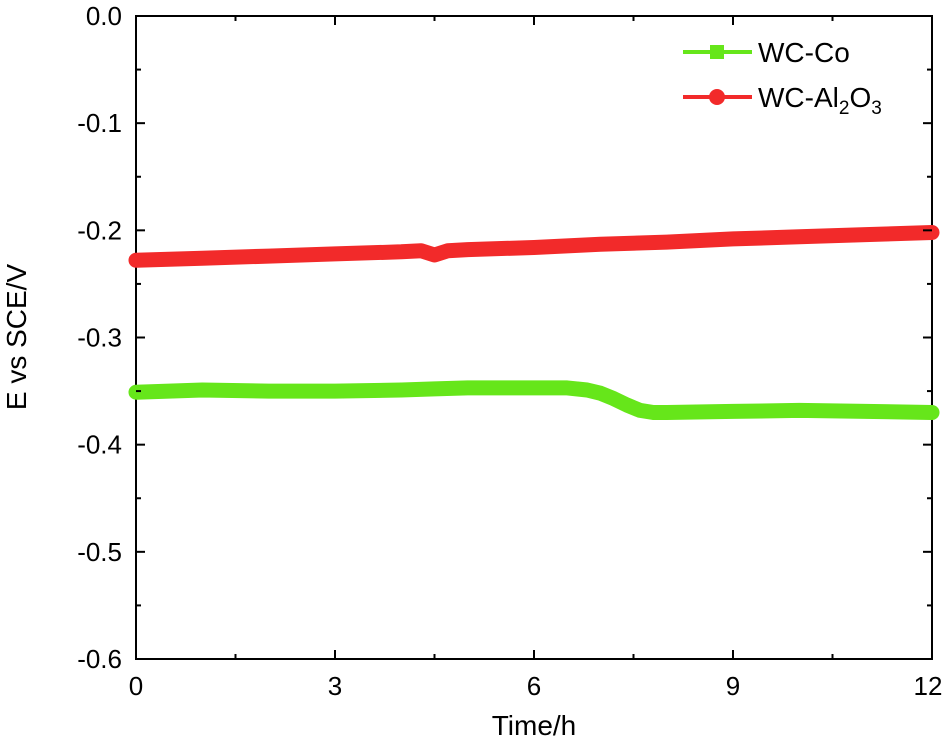 The image size is (945, 743). What do you see at coordinates (860, 97) in the screenshot?
I see `legend-label-wc-al2o3-mid: O` at bounding box center [860, 97].